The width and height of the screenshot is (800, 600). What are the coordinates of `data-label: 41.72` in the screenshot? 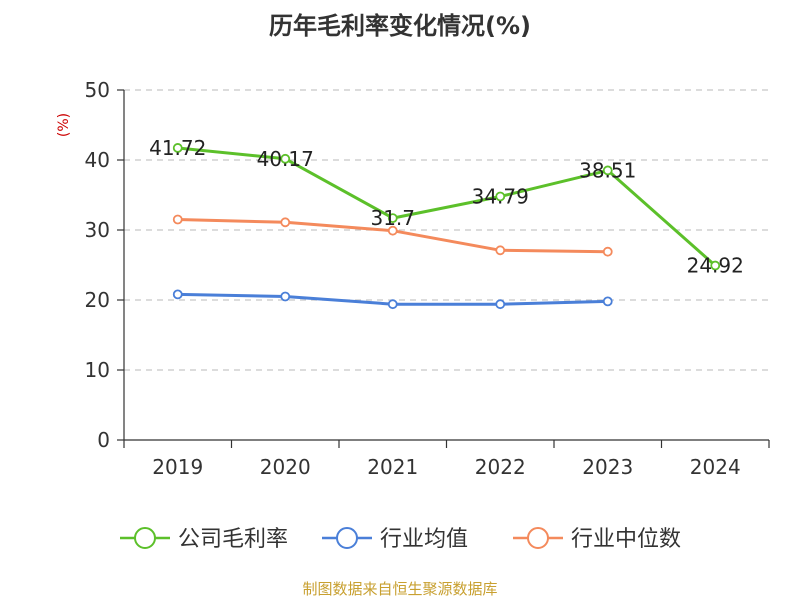 It's located at (177, 148).